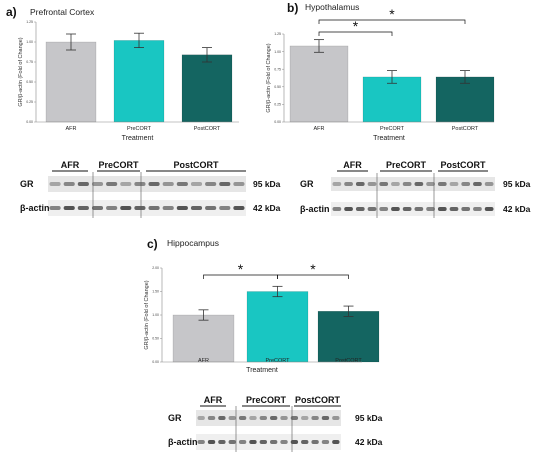 This screenshot has height=457, width=550. What do you see at coordinates (193, 243) in the screenshot?
I see `panel-title: Hippocampus` at bounding box center [193, 243].